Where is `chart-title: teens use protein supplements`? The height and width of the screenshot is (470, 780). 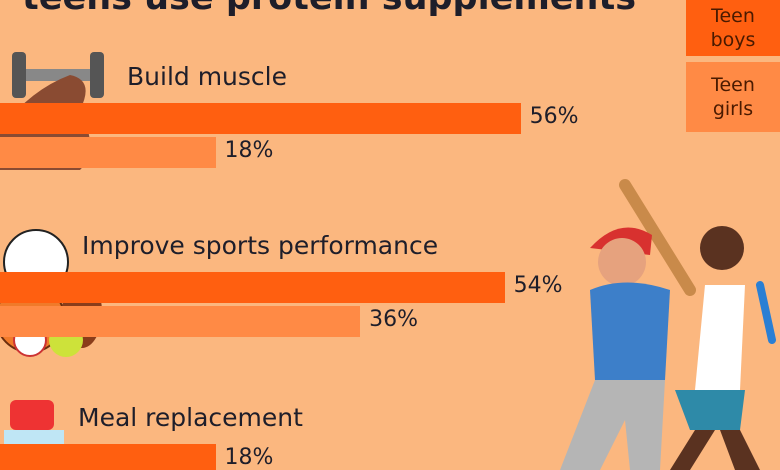
chart-title: teens use protein supplements is located at coordinates (329, 9).